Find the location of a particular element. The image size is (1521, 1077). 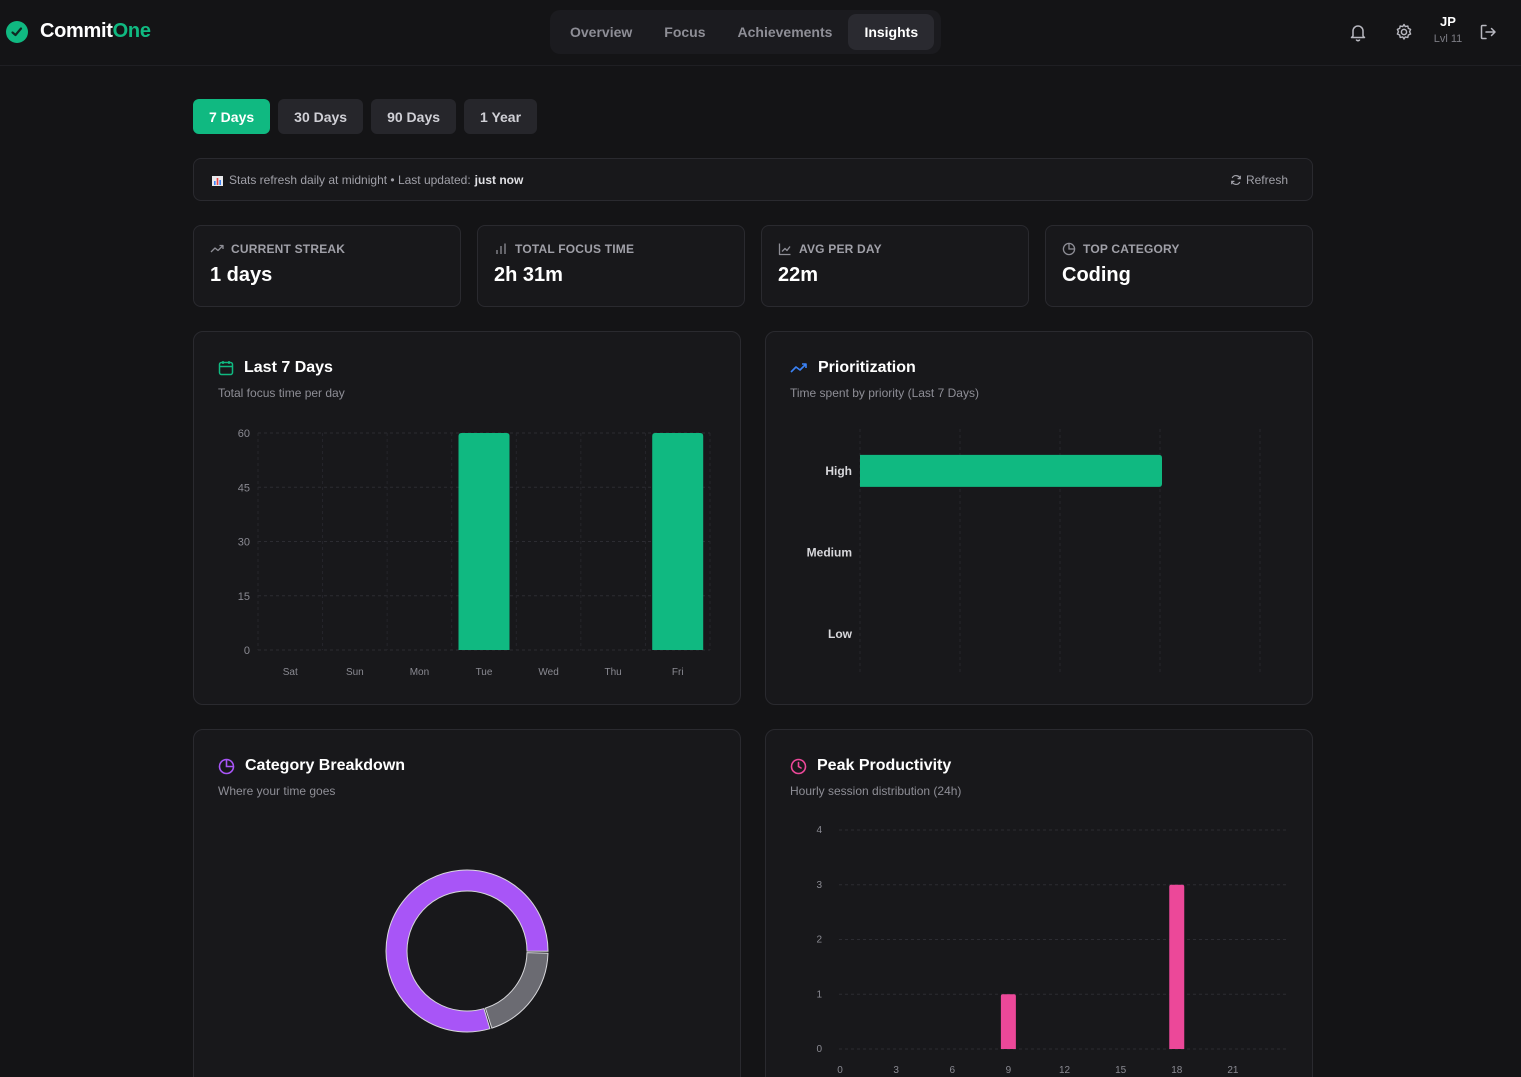

refresh-icon is located at coordinates (1236, 180).